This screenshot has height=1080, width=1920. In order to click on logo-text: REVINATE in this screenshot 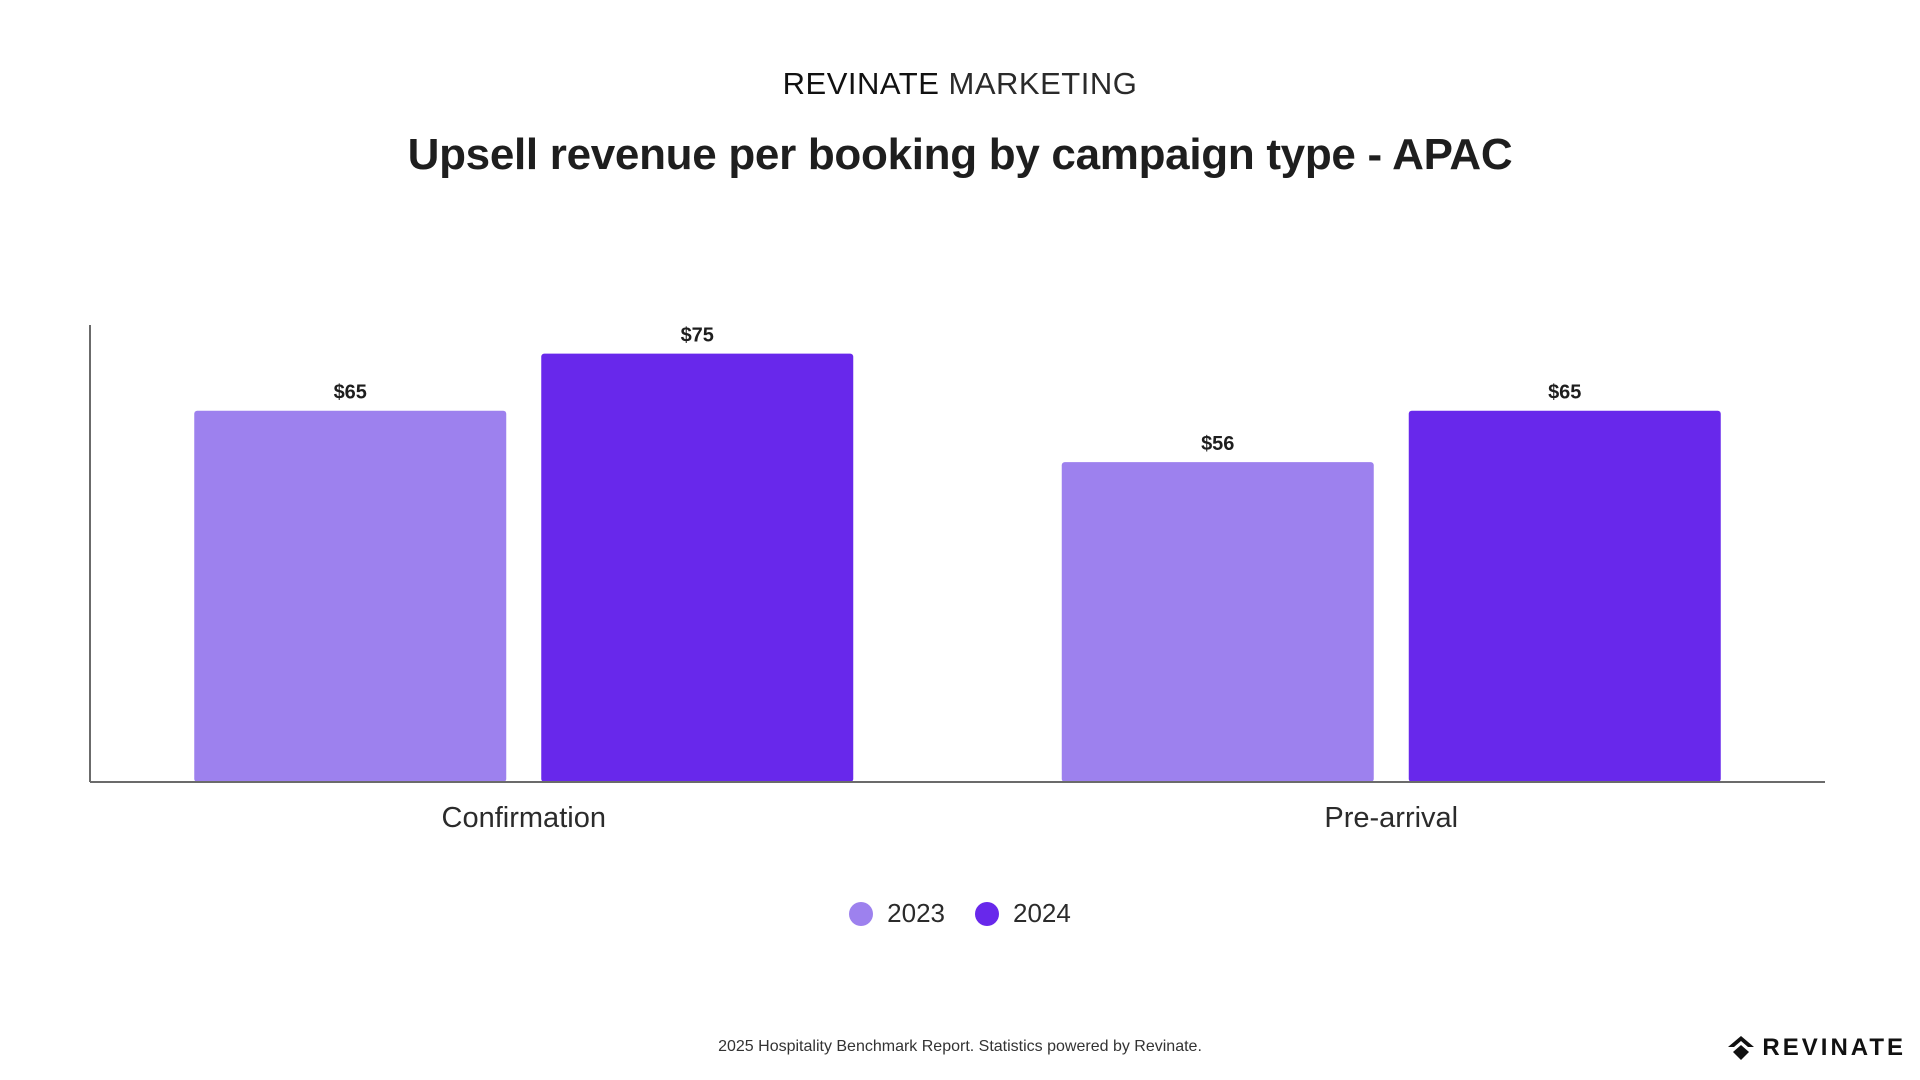, I will do `click(1834, 1047)`.